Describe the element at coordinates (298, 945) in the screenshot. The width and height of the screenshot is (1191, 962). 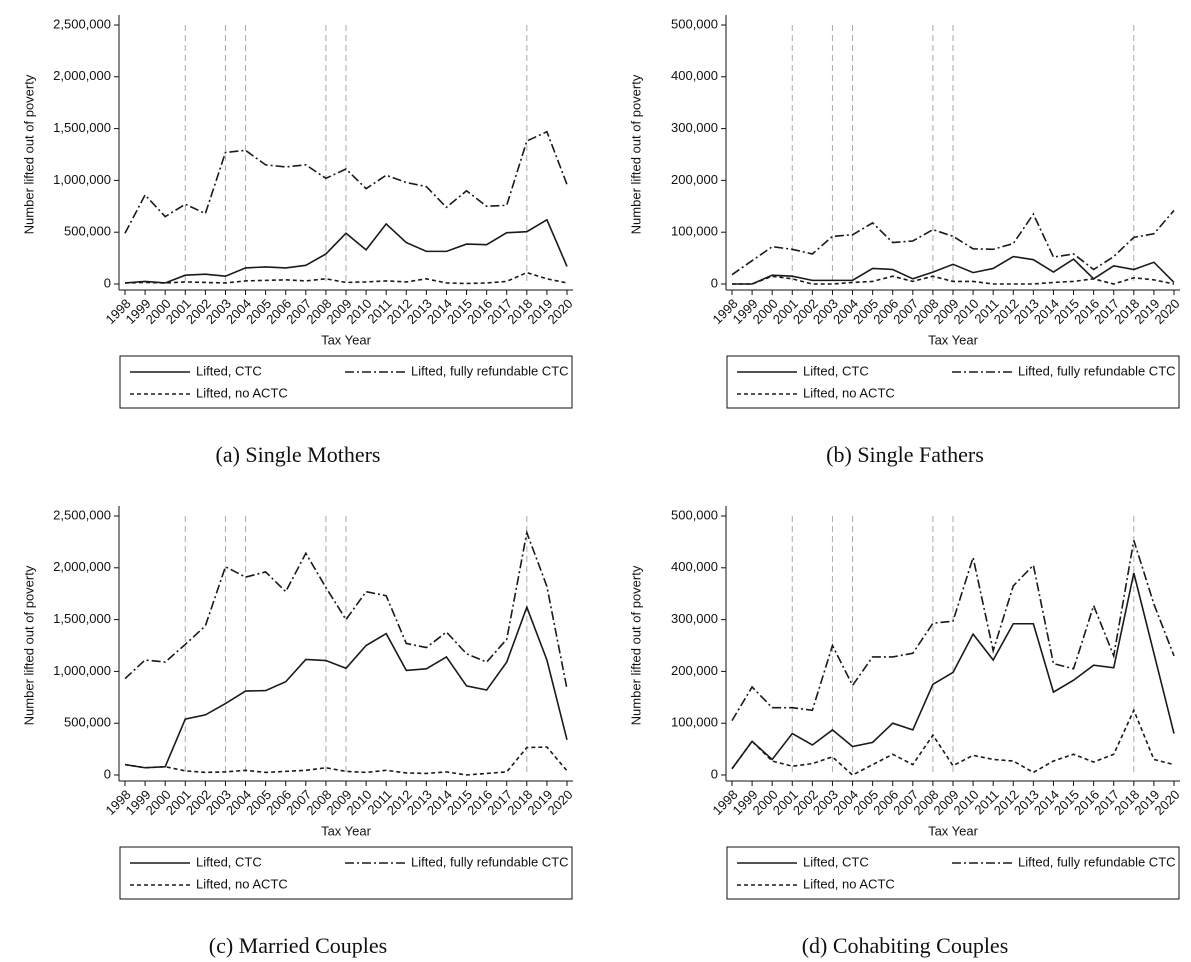
I see `caption: (c) Married Couples` at that location.